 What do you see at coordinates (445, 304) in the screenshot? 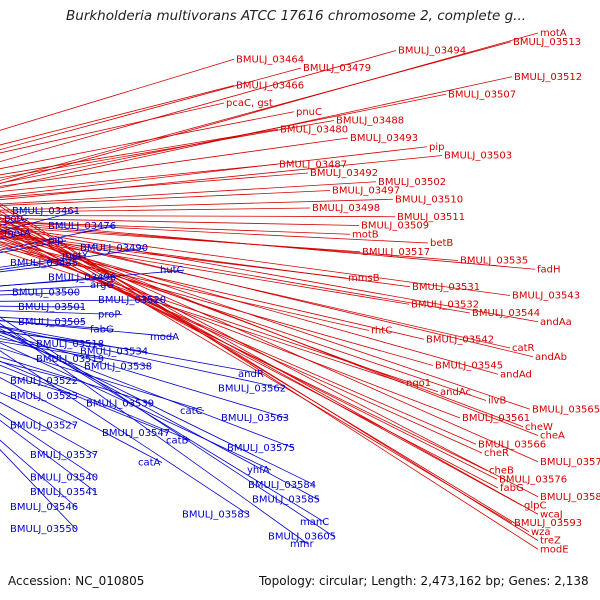
I see `forward-gene-label: BMULJ_03532` at bounding box center [445, 304].